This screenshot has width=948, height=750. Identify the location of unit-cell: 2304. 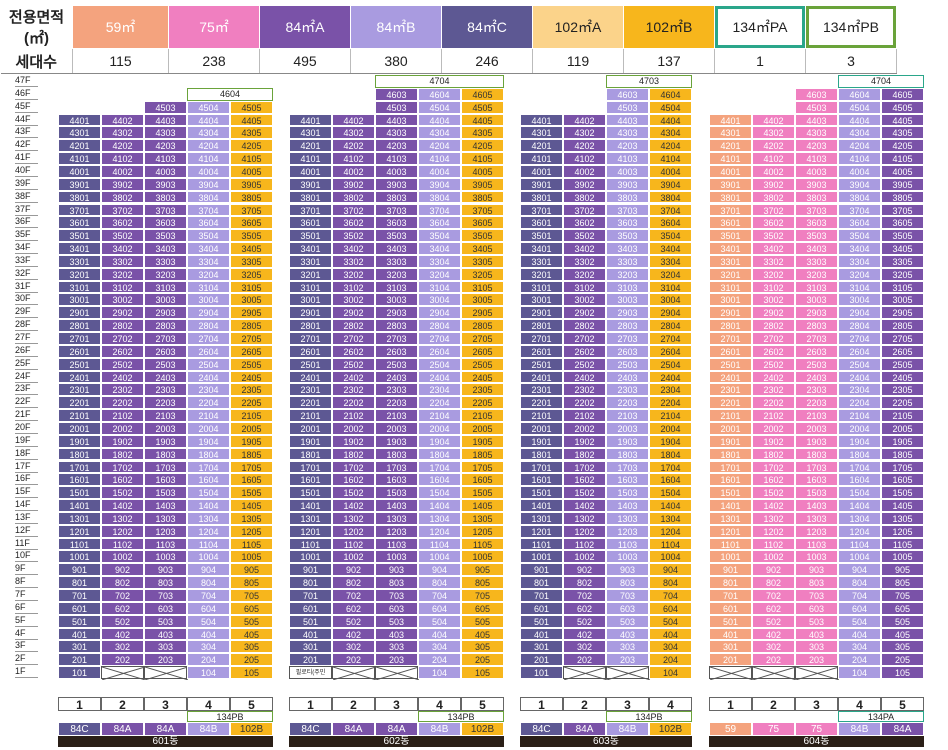
(859, 390).